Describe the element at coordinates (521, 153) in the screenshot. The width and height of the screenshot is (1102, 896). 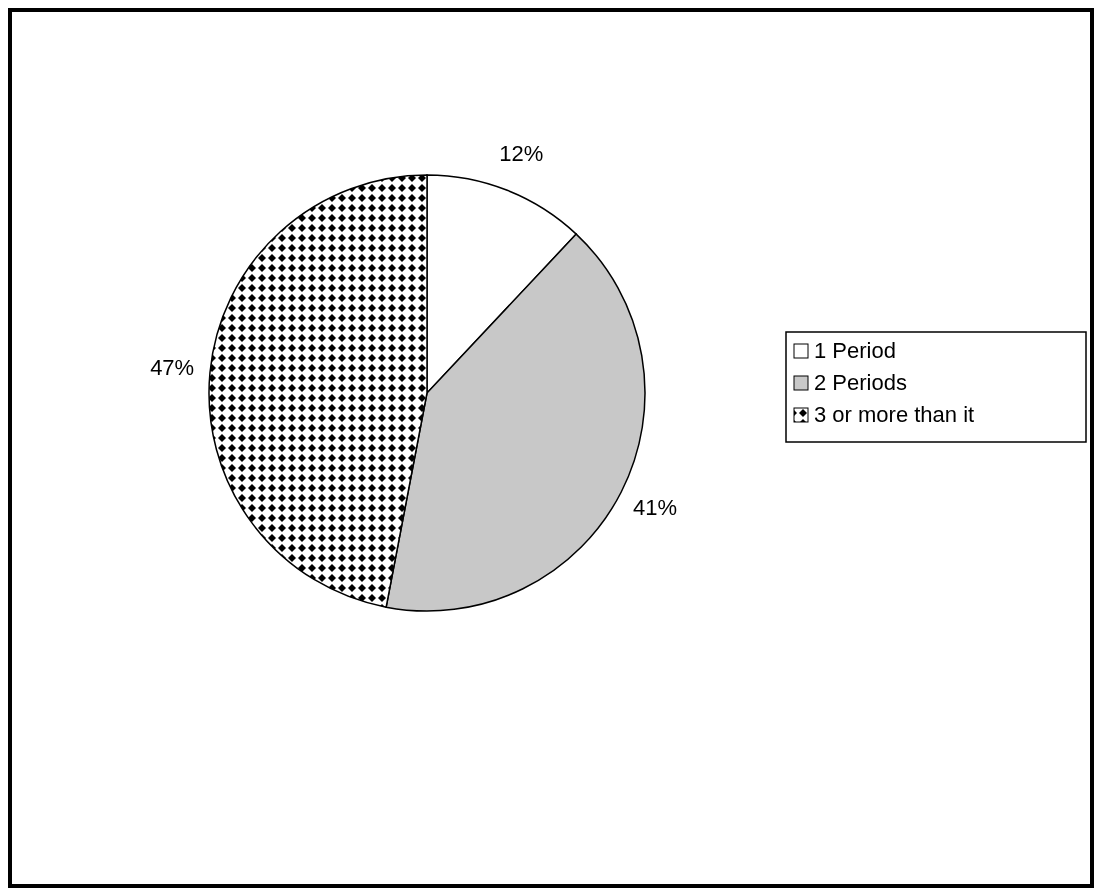
I see `data-label: 12%` at that location.